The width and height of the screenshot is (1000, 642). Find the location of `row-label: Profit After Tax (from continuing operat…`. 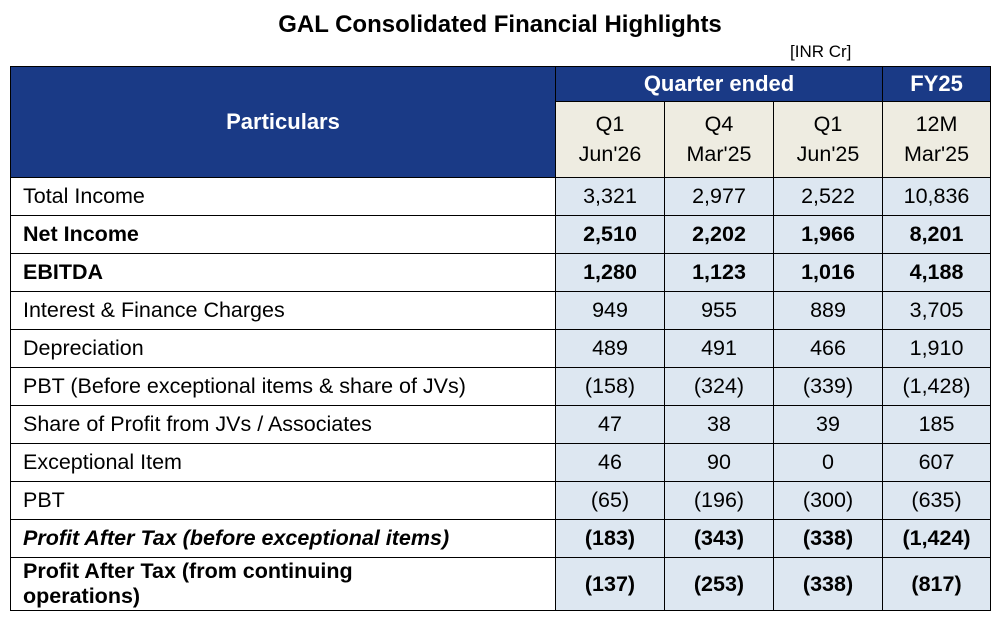

row-label: Profit After Tax (from continuing operat… is located at coordinates (283, 584).